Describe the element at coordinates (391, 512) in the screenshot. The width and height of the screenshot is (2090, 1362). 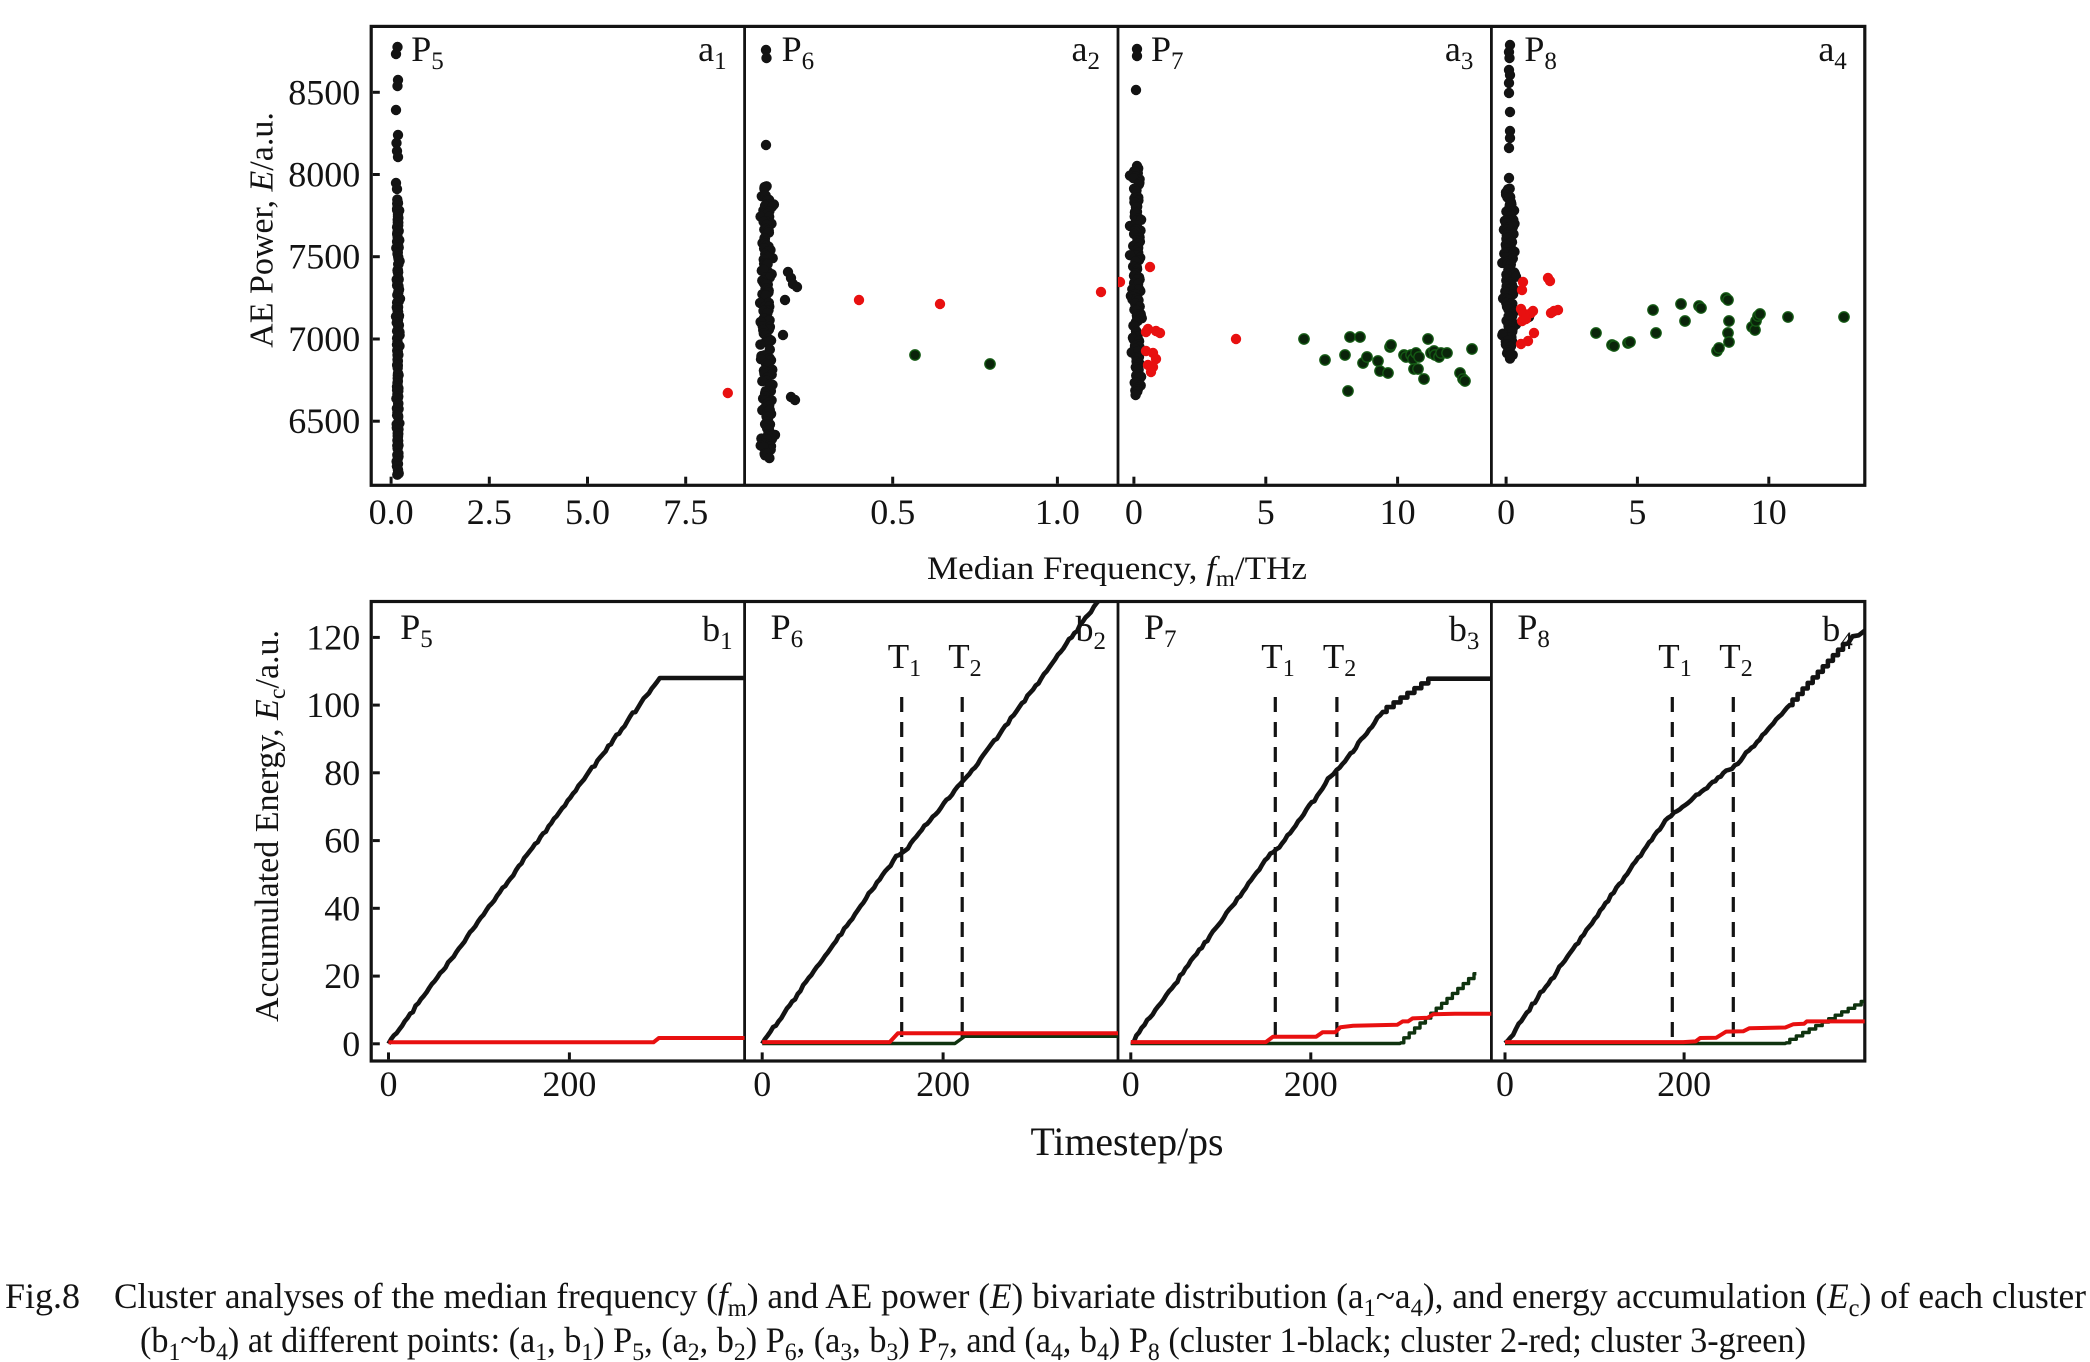
I see `svg-text: 0.0` at that location.